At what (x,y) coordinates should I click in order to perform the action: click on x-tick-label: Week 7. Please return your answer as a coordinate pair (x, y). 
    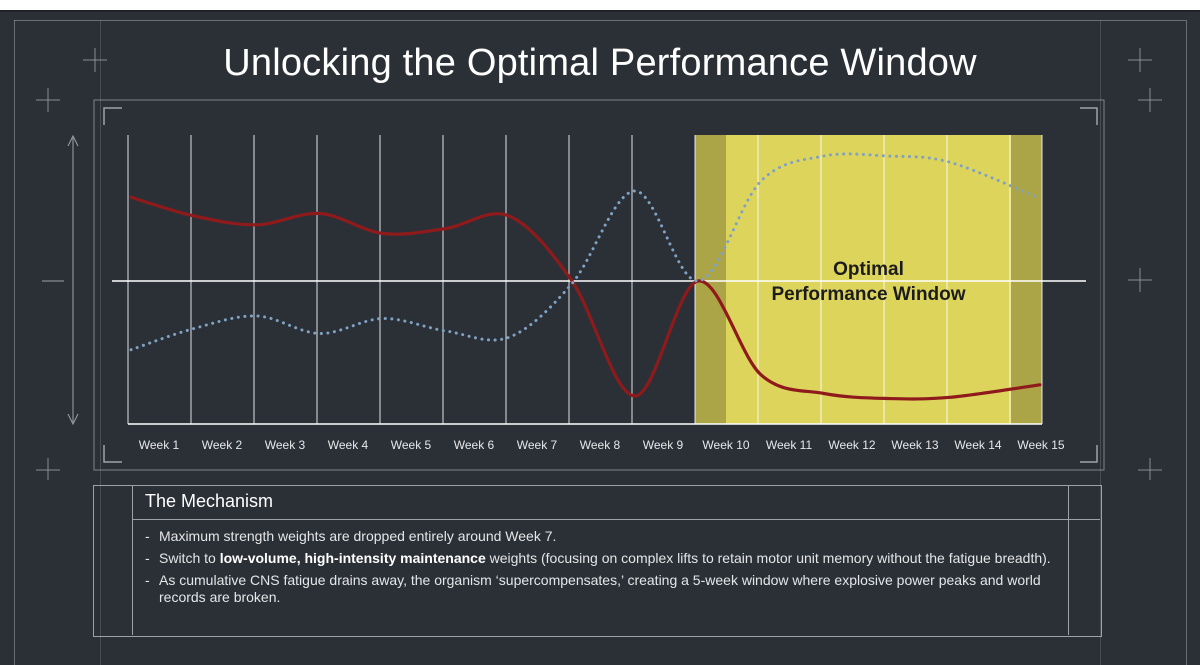
    Looking at the image, I should click on (537, 445).